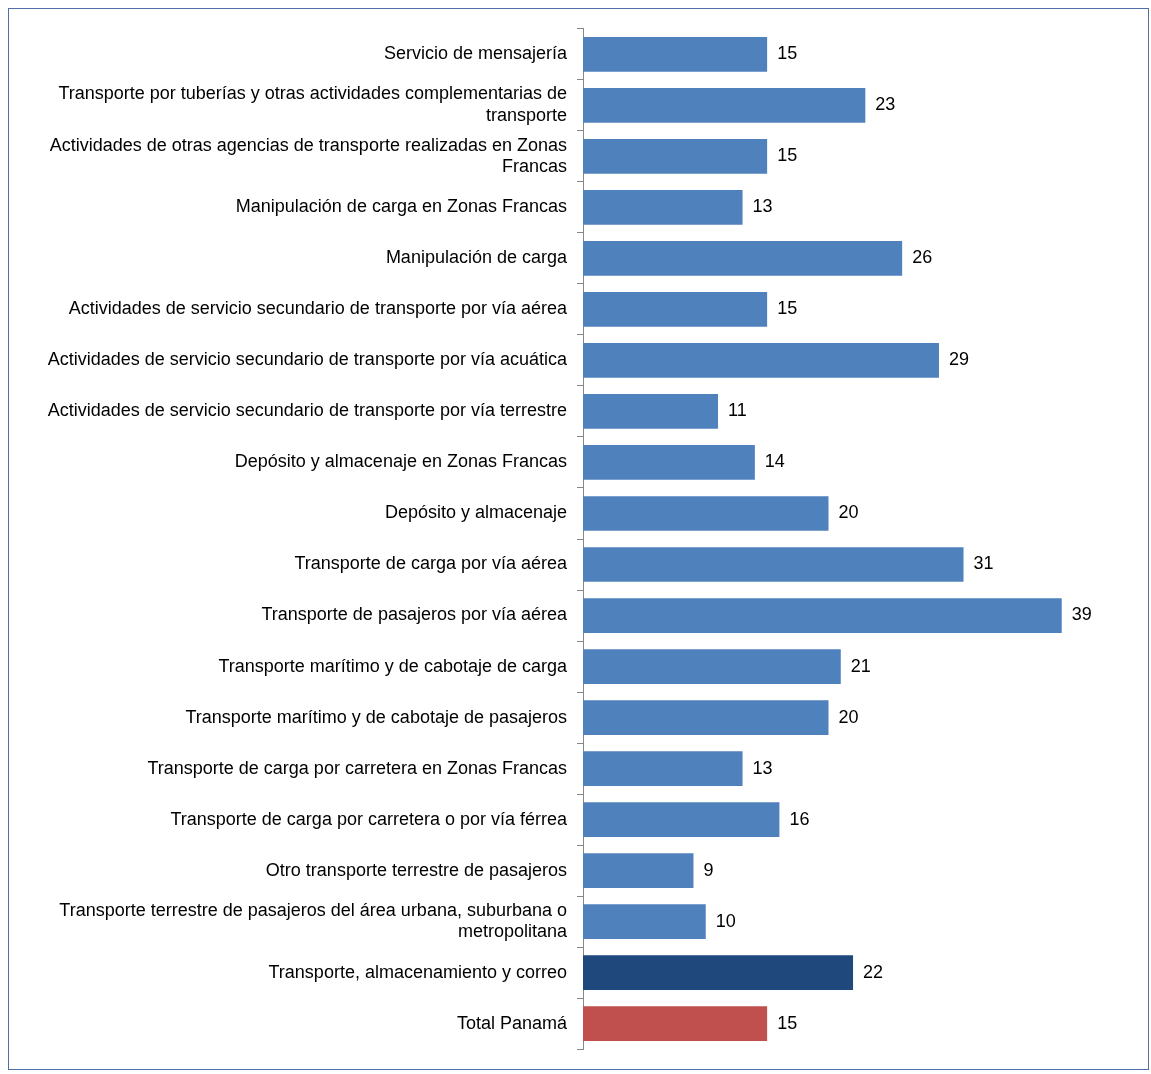  Describe the element at coordinates (313, 920) in the screenshot. I see `y-tick-label: Transporte terrestre de pasajeros del área urbana, suburbana o metropolitana` at that location.